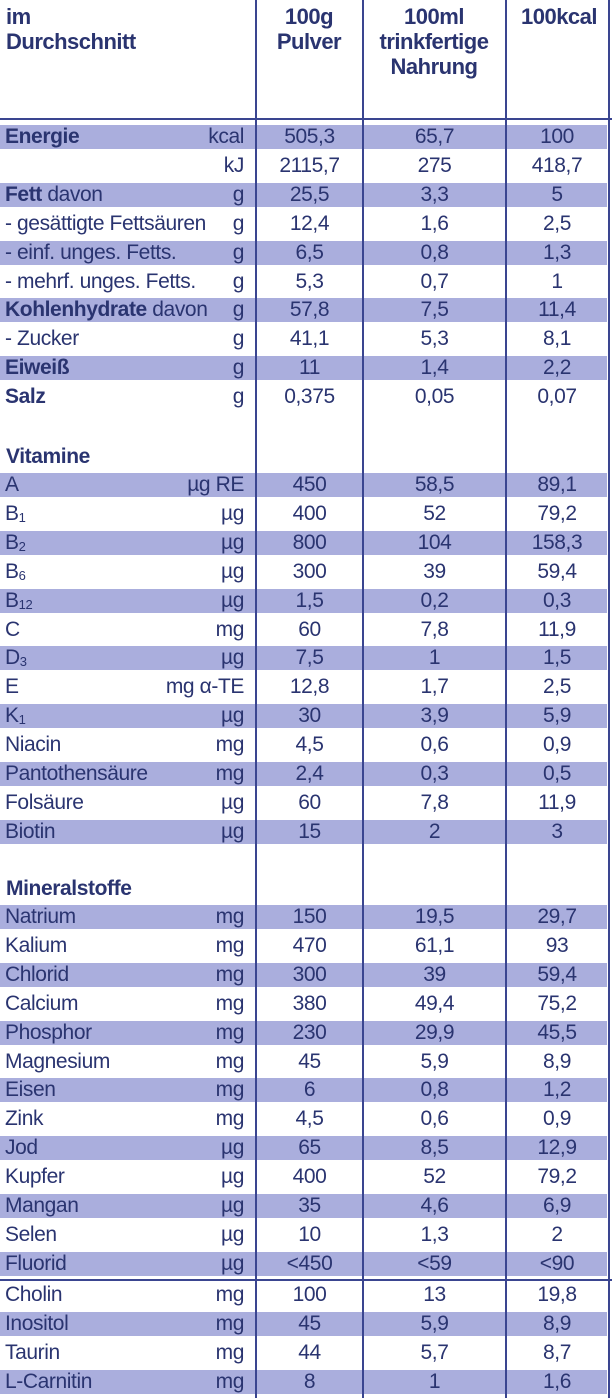  Describe the element at coordinates (37, 975) in the screenshot. I see `row-label: Chlorid` at that location.